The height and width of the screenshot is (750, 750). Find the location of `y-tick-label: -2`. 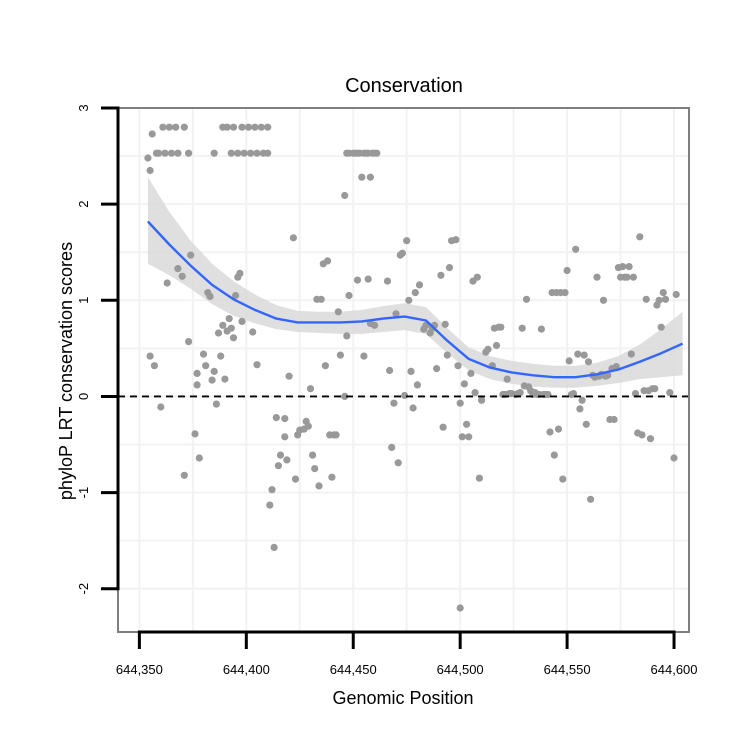

y-tick-label: -2 is located at coordinates (83, 589).